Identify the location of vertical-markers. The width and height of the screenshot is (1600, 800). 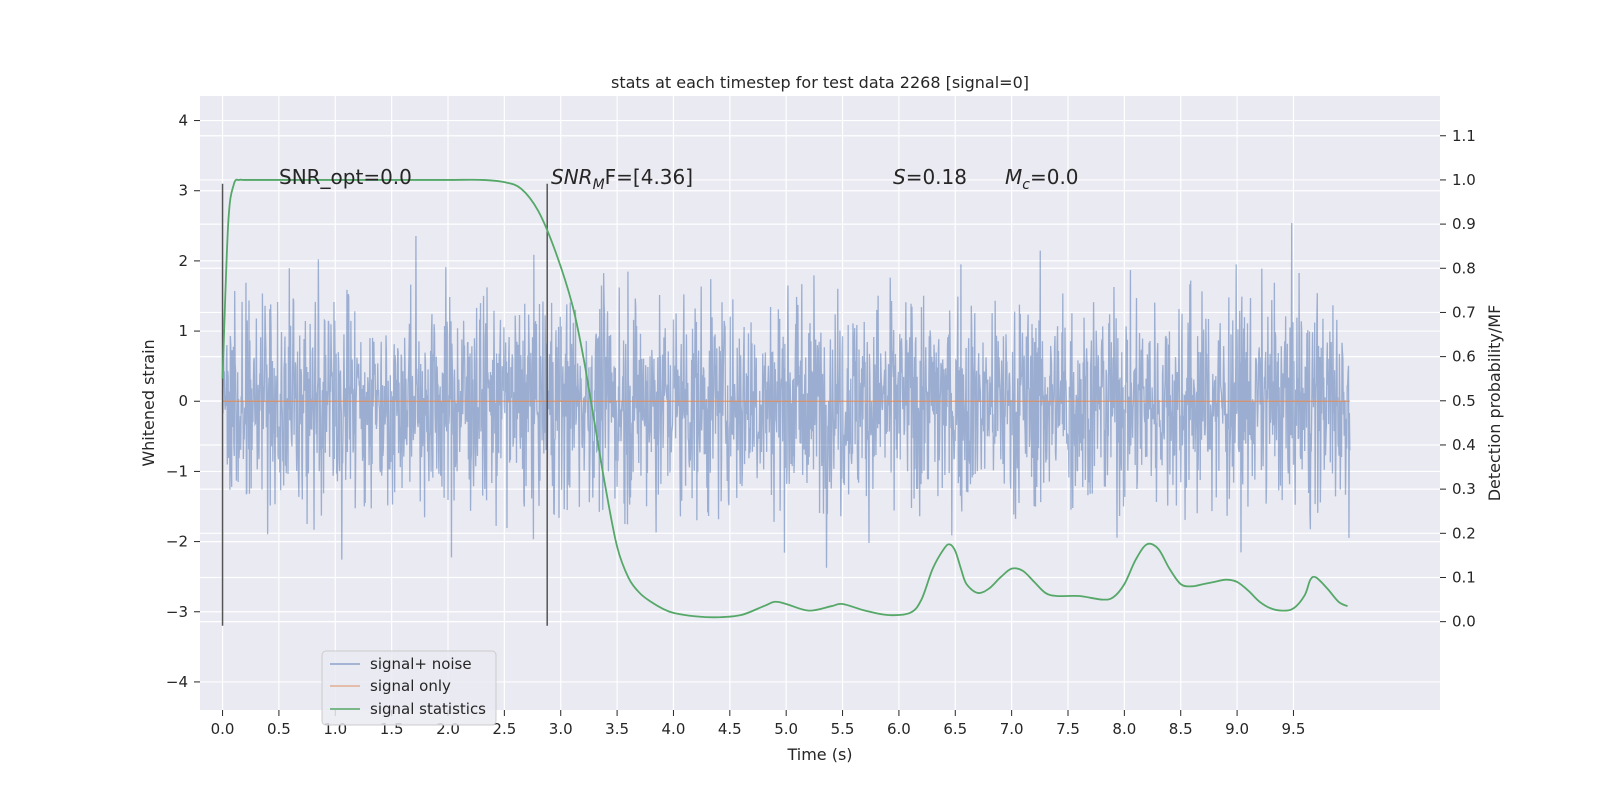
(384, 404).